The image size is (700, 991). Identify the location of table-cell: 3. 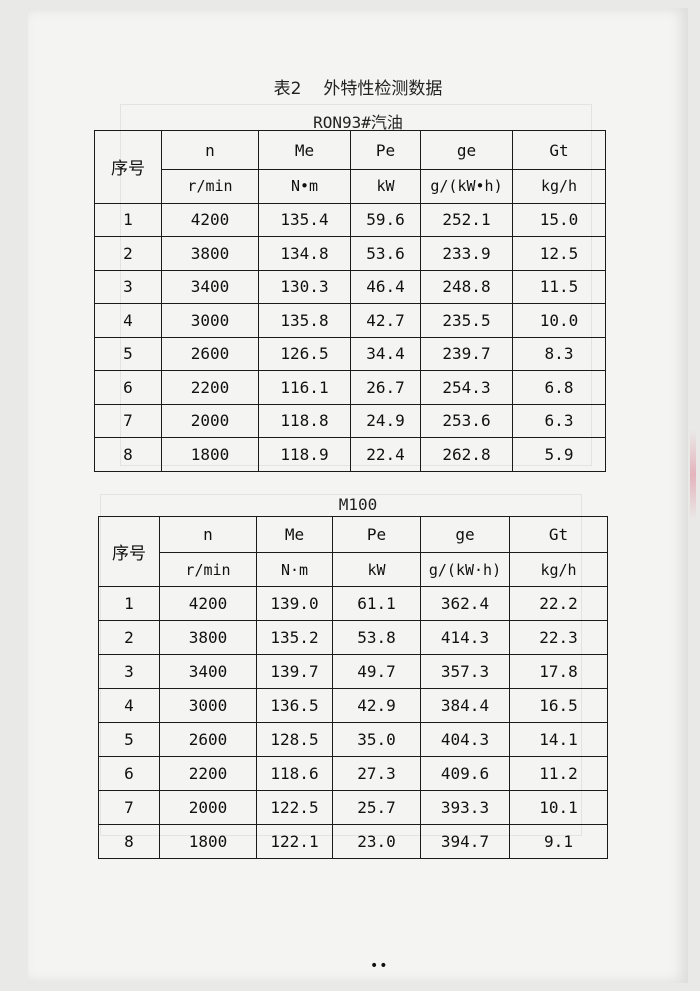
(129, 671).